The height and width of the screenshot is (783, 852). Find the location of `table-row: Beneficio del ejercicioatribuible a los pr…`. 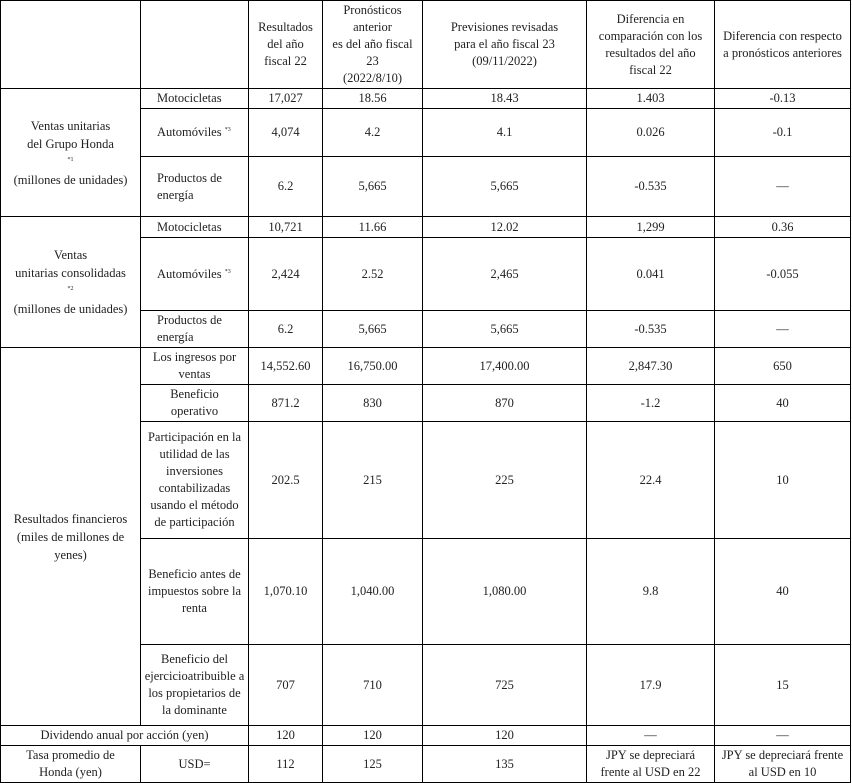

table-row: Beneficio del ejercicioatribuible a los pr… is located at coordinates (426, 685).